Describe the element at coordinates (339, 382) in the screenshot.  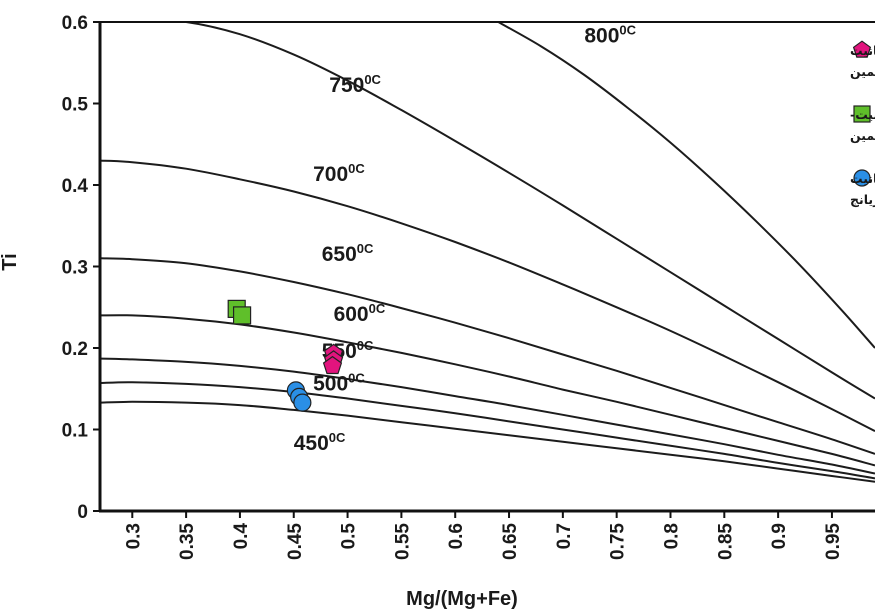
I see `isotherm-label-500: 5000C` at that location.